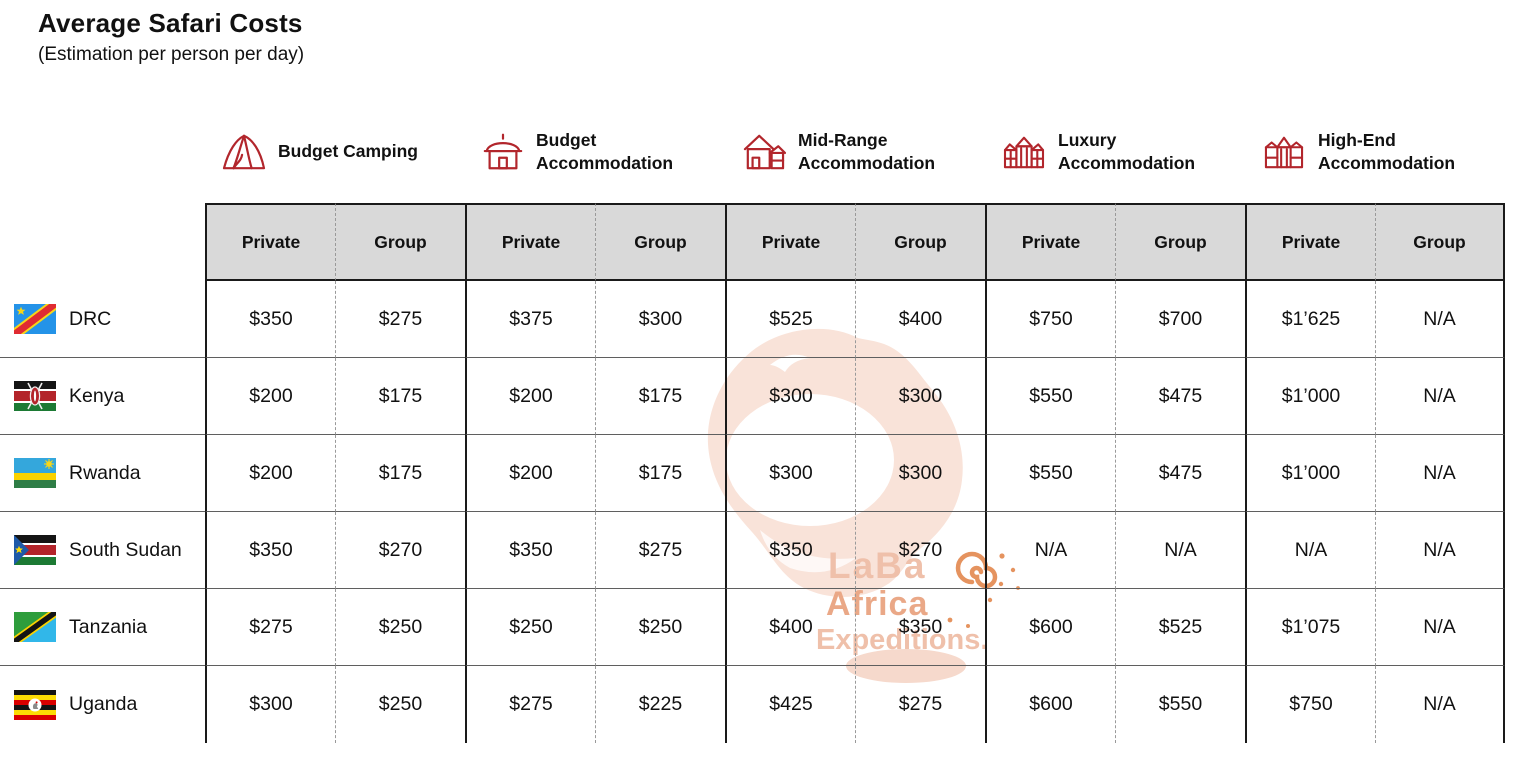 Image resolution: width=1536 pixels, height=769 pixels. Describe the element at coordinates (35, 319) in the screenshot. I see `drc-flag-icon` at that location.